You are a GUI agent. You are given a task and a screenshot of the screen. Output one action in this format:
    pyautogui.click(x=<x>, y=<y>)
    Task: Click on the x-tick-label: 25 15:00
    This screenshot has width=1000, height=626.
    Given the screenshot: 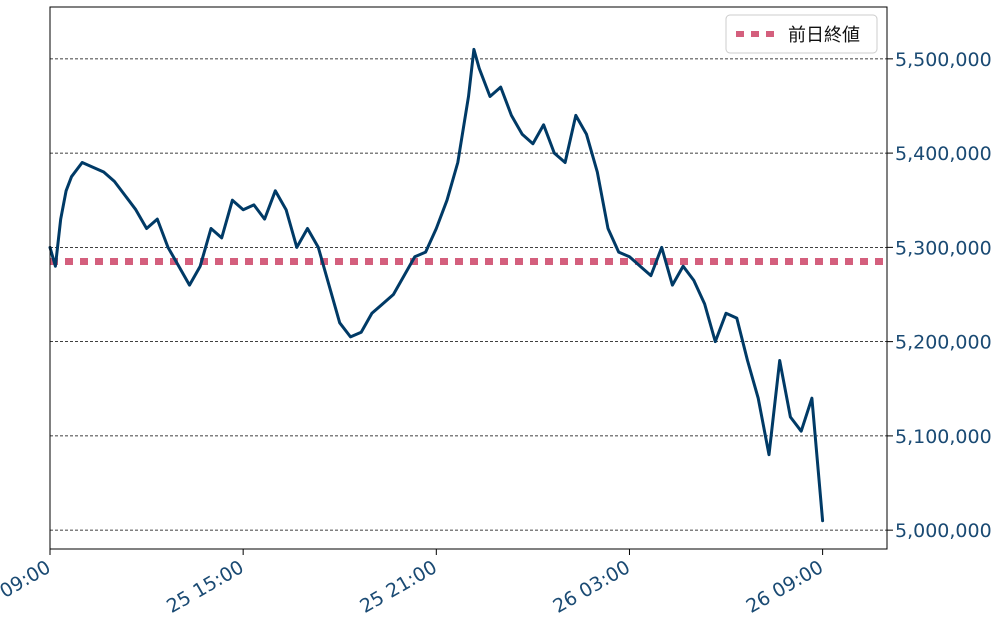 What is the action you would take?
    pyautogui.click(x=205, y=587)
    